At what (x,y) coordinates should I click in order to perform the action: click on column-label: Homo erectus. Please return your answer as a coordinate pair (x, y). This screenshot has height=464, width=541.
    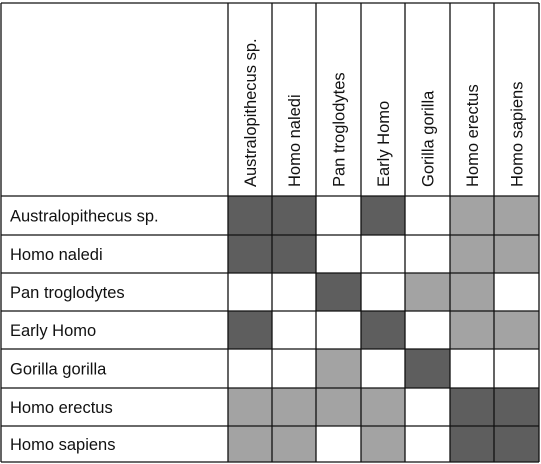
    Looking at the image, I should click on (473, 135).